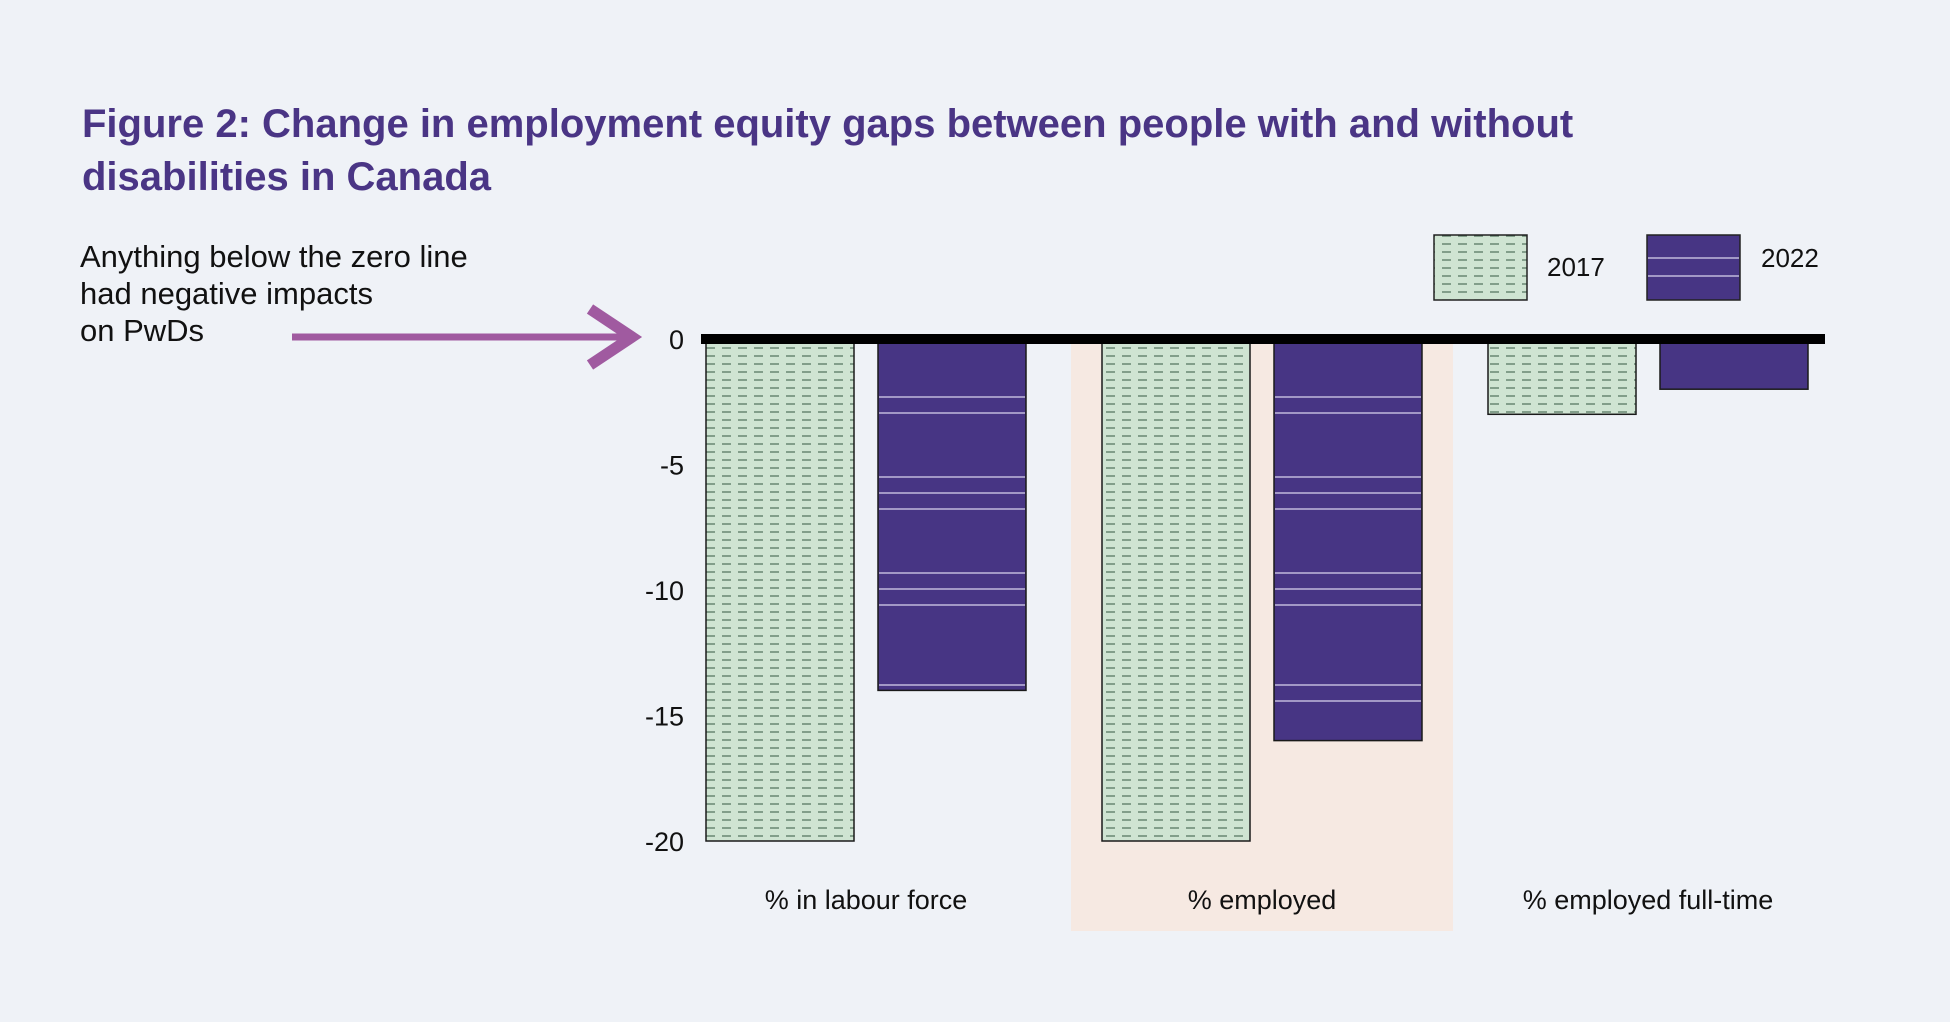 This screenshot has height=1022, width=1950. What do you see at coordinates (1734, 366) in the screenshot?
I see `bar-2022-employed-full-time` at bounding box center [1734, 366].